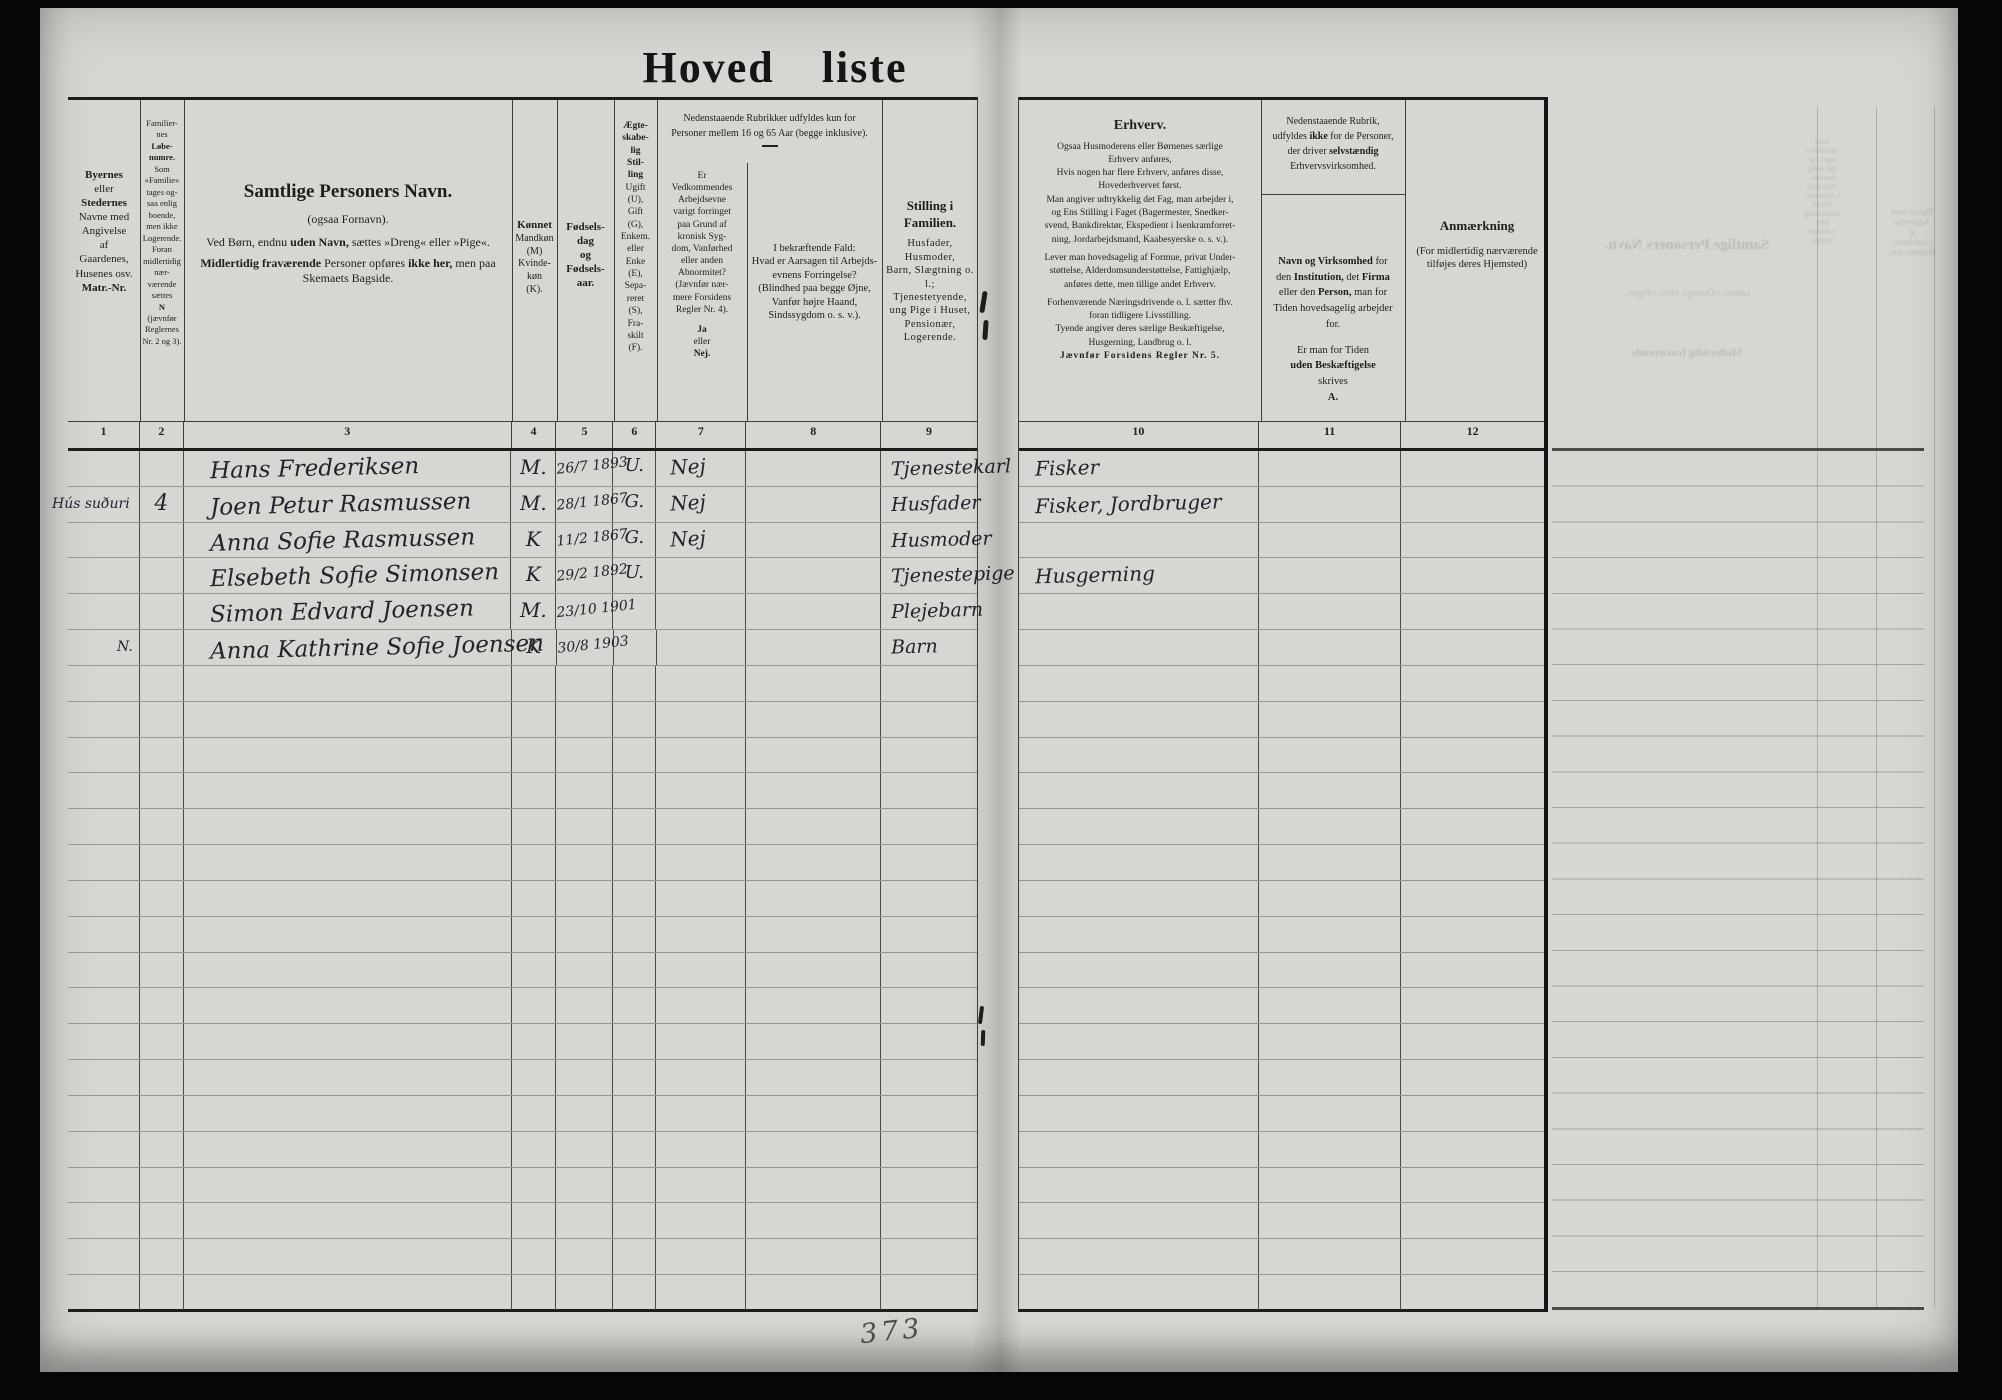 The width and height of the screenshot is (2002, 1400). What do you see at coordinates (1095, 575) in the screenshot?
I see `handwritten-entry: Husgerning` at bounding box center [1095, 575].